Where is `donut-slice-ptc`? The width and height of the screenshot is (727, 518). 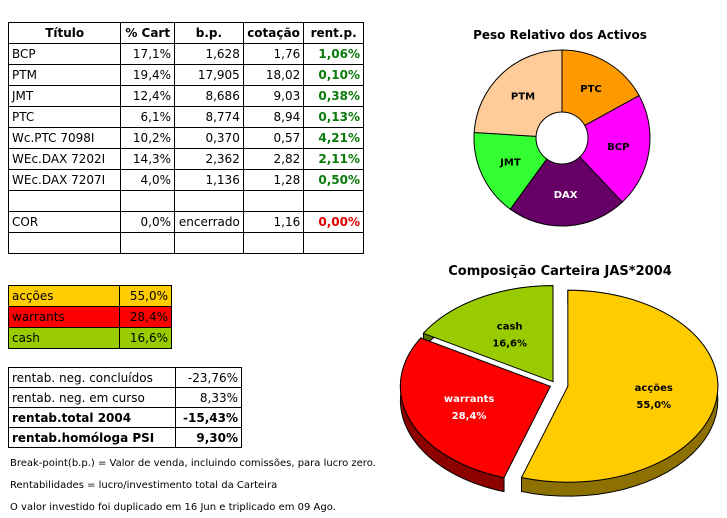
donut-slice-ptc is located at coordinates (600, 88).